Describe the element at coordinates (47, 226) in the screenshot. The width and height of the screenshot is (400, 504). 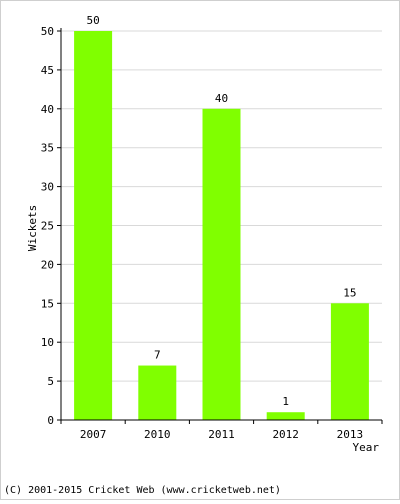
I see `y-tick-label: 25` at that location.